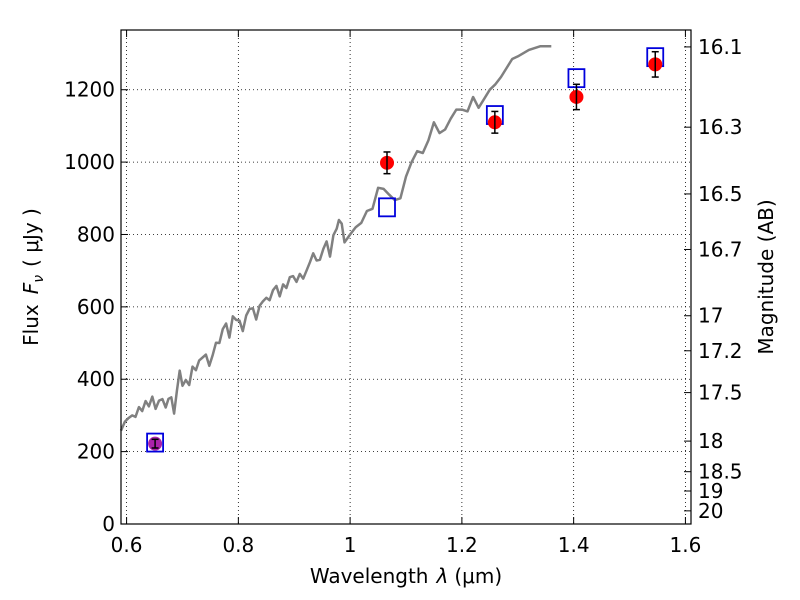  What do you see at coordinates (574, 545) in the screenshot?
I see `x-tick-label: 1.4` at bounding box center [574, 545].